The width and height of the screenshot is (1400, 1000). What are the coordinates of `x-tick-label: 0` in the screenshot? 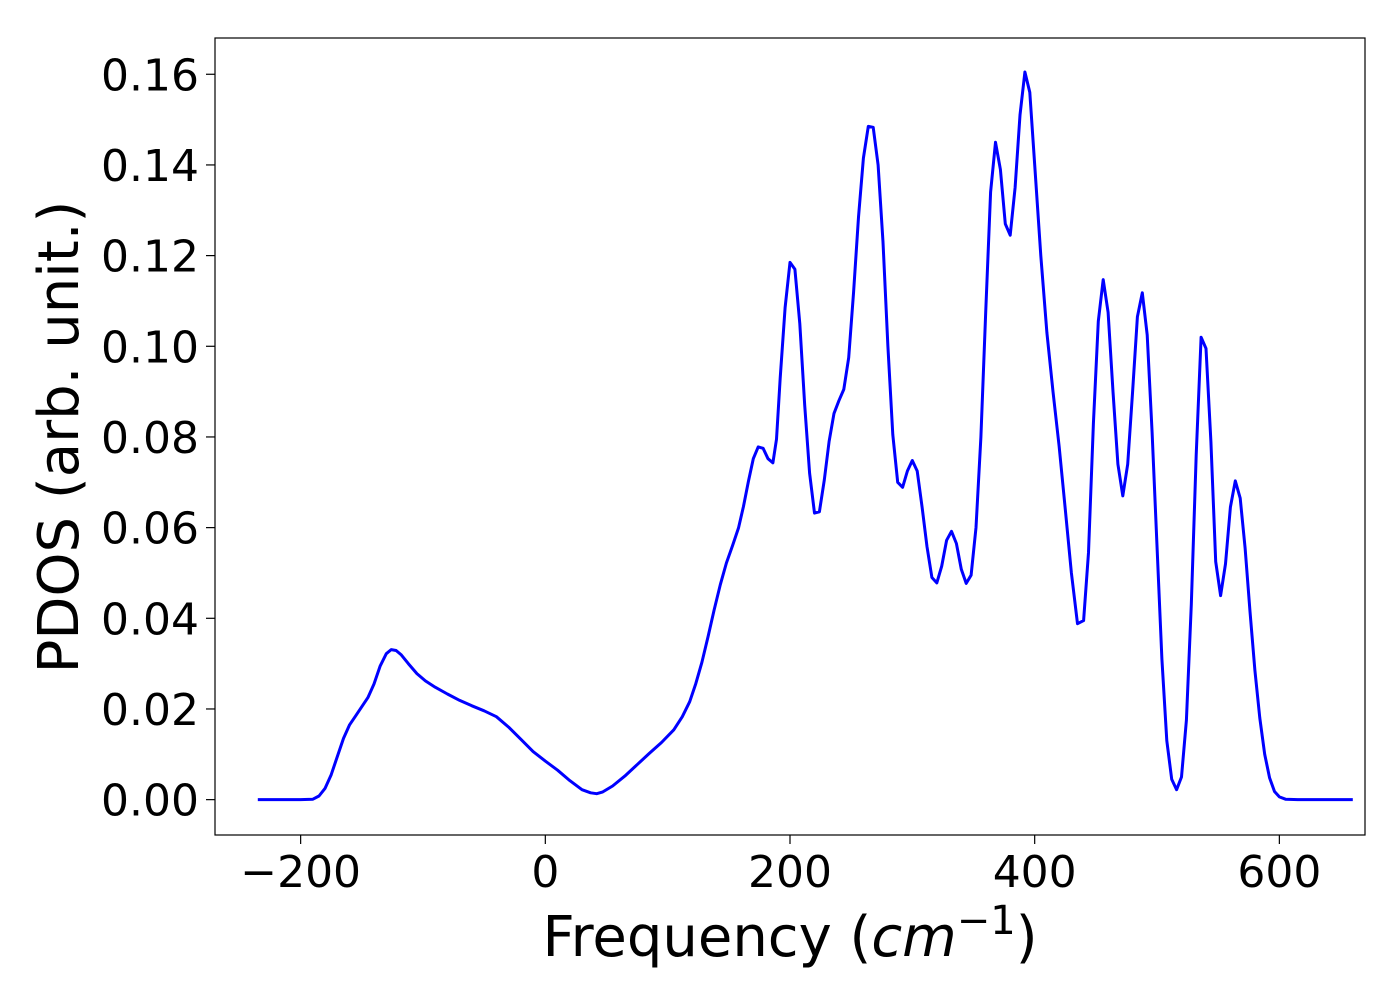 It's located at (545, 872).